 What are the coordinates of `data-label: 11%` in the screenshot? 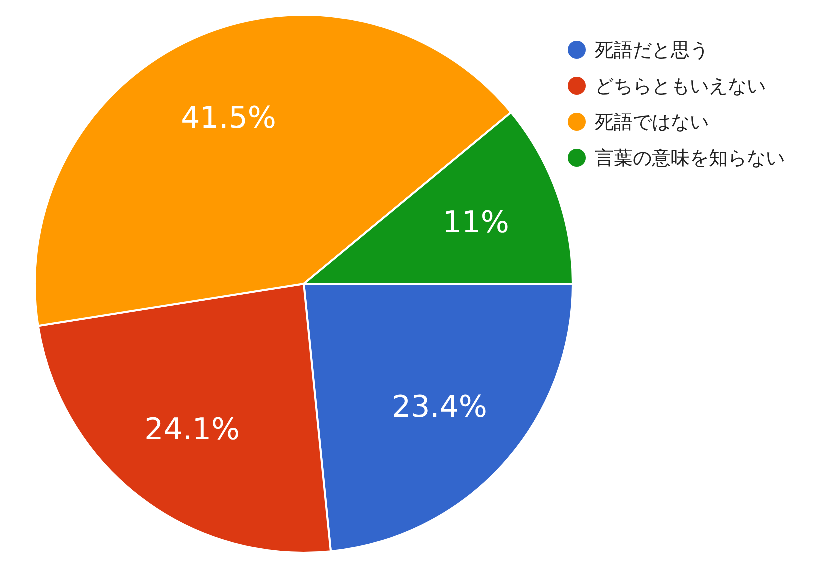 It's located at (476, 223).